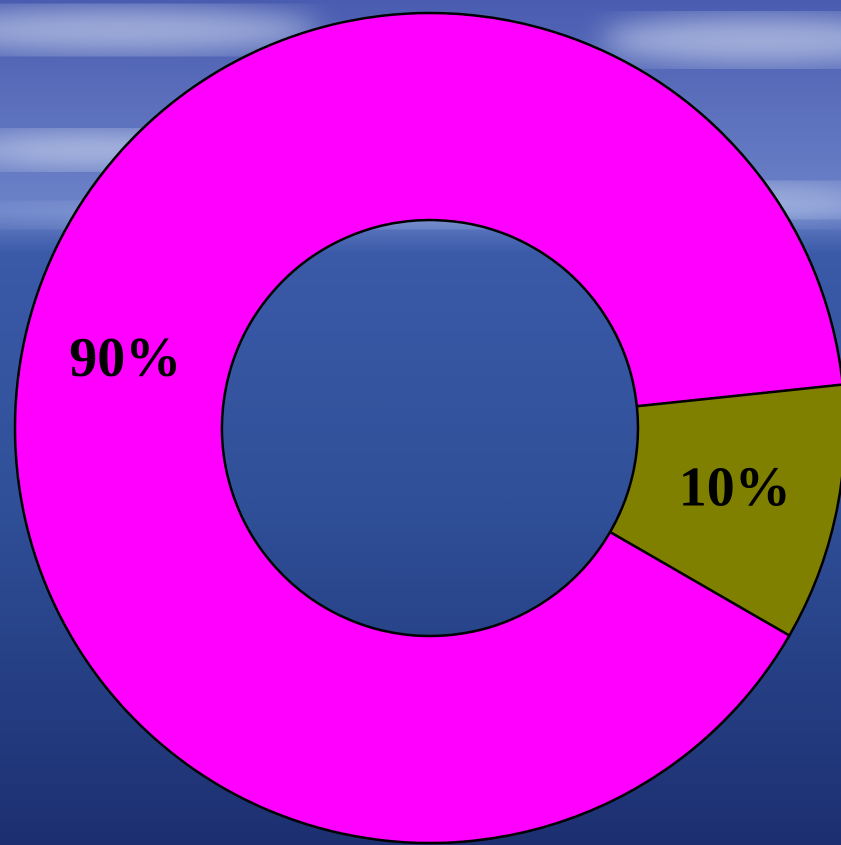  I want to click on slice, so click(724, 510).